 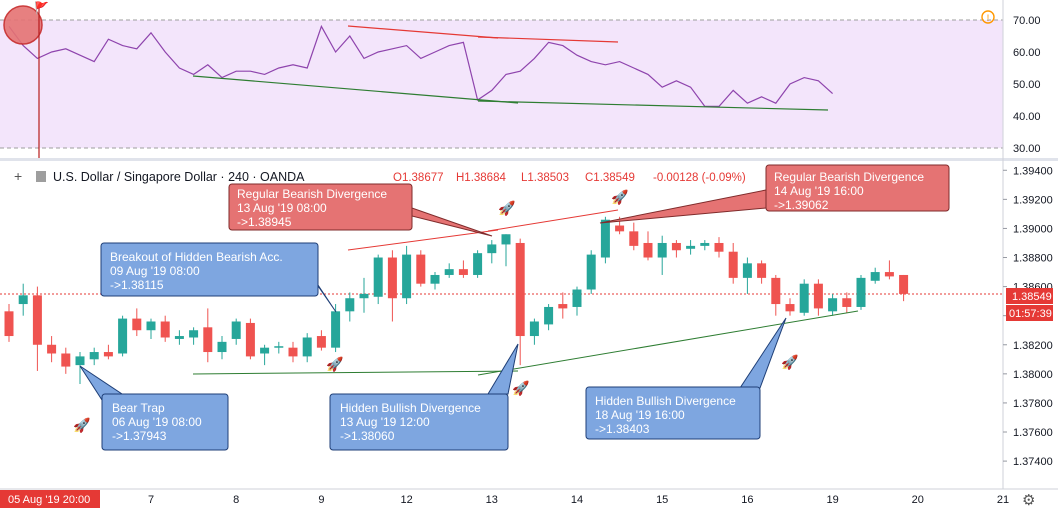 What do you see at coordinates (1033, 404) in the screenshot?
I see `price-tick-label: 1.37800` at bounding box center [1033, 404].